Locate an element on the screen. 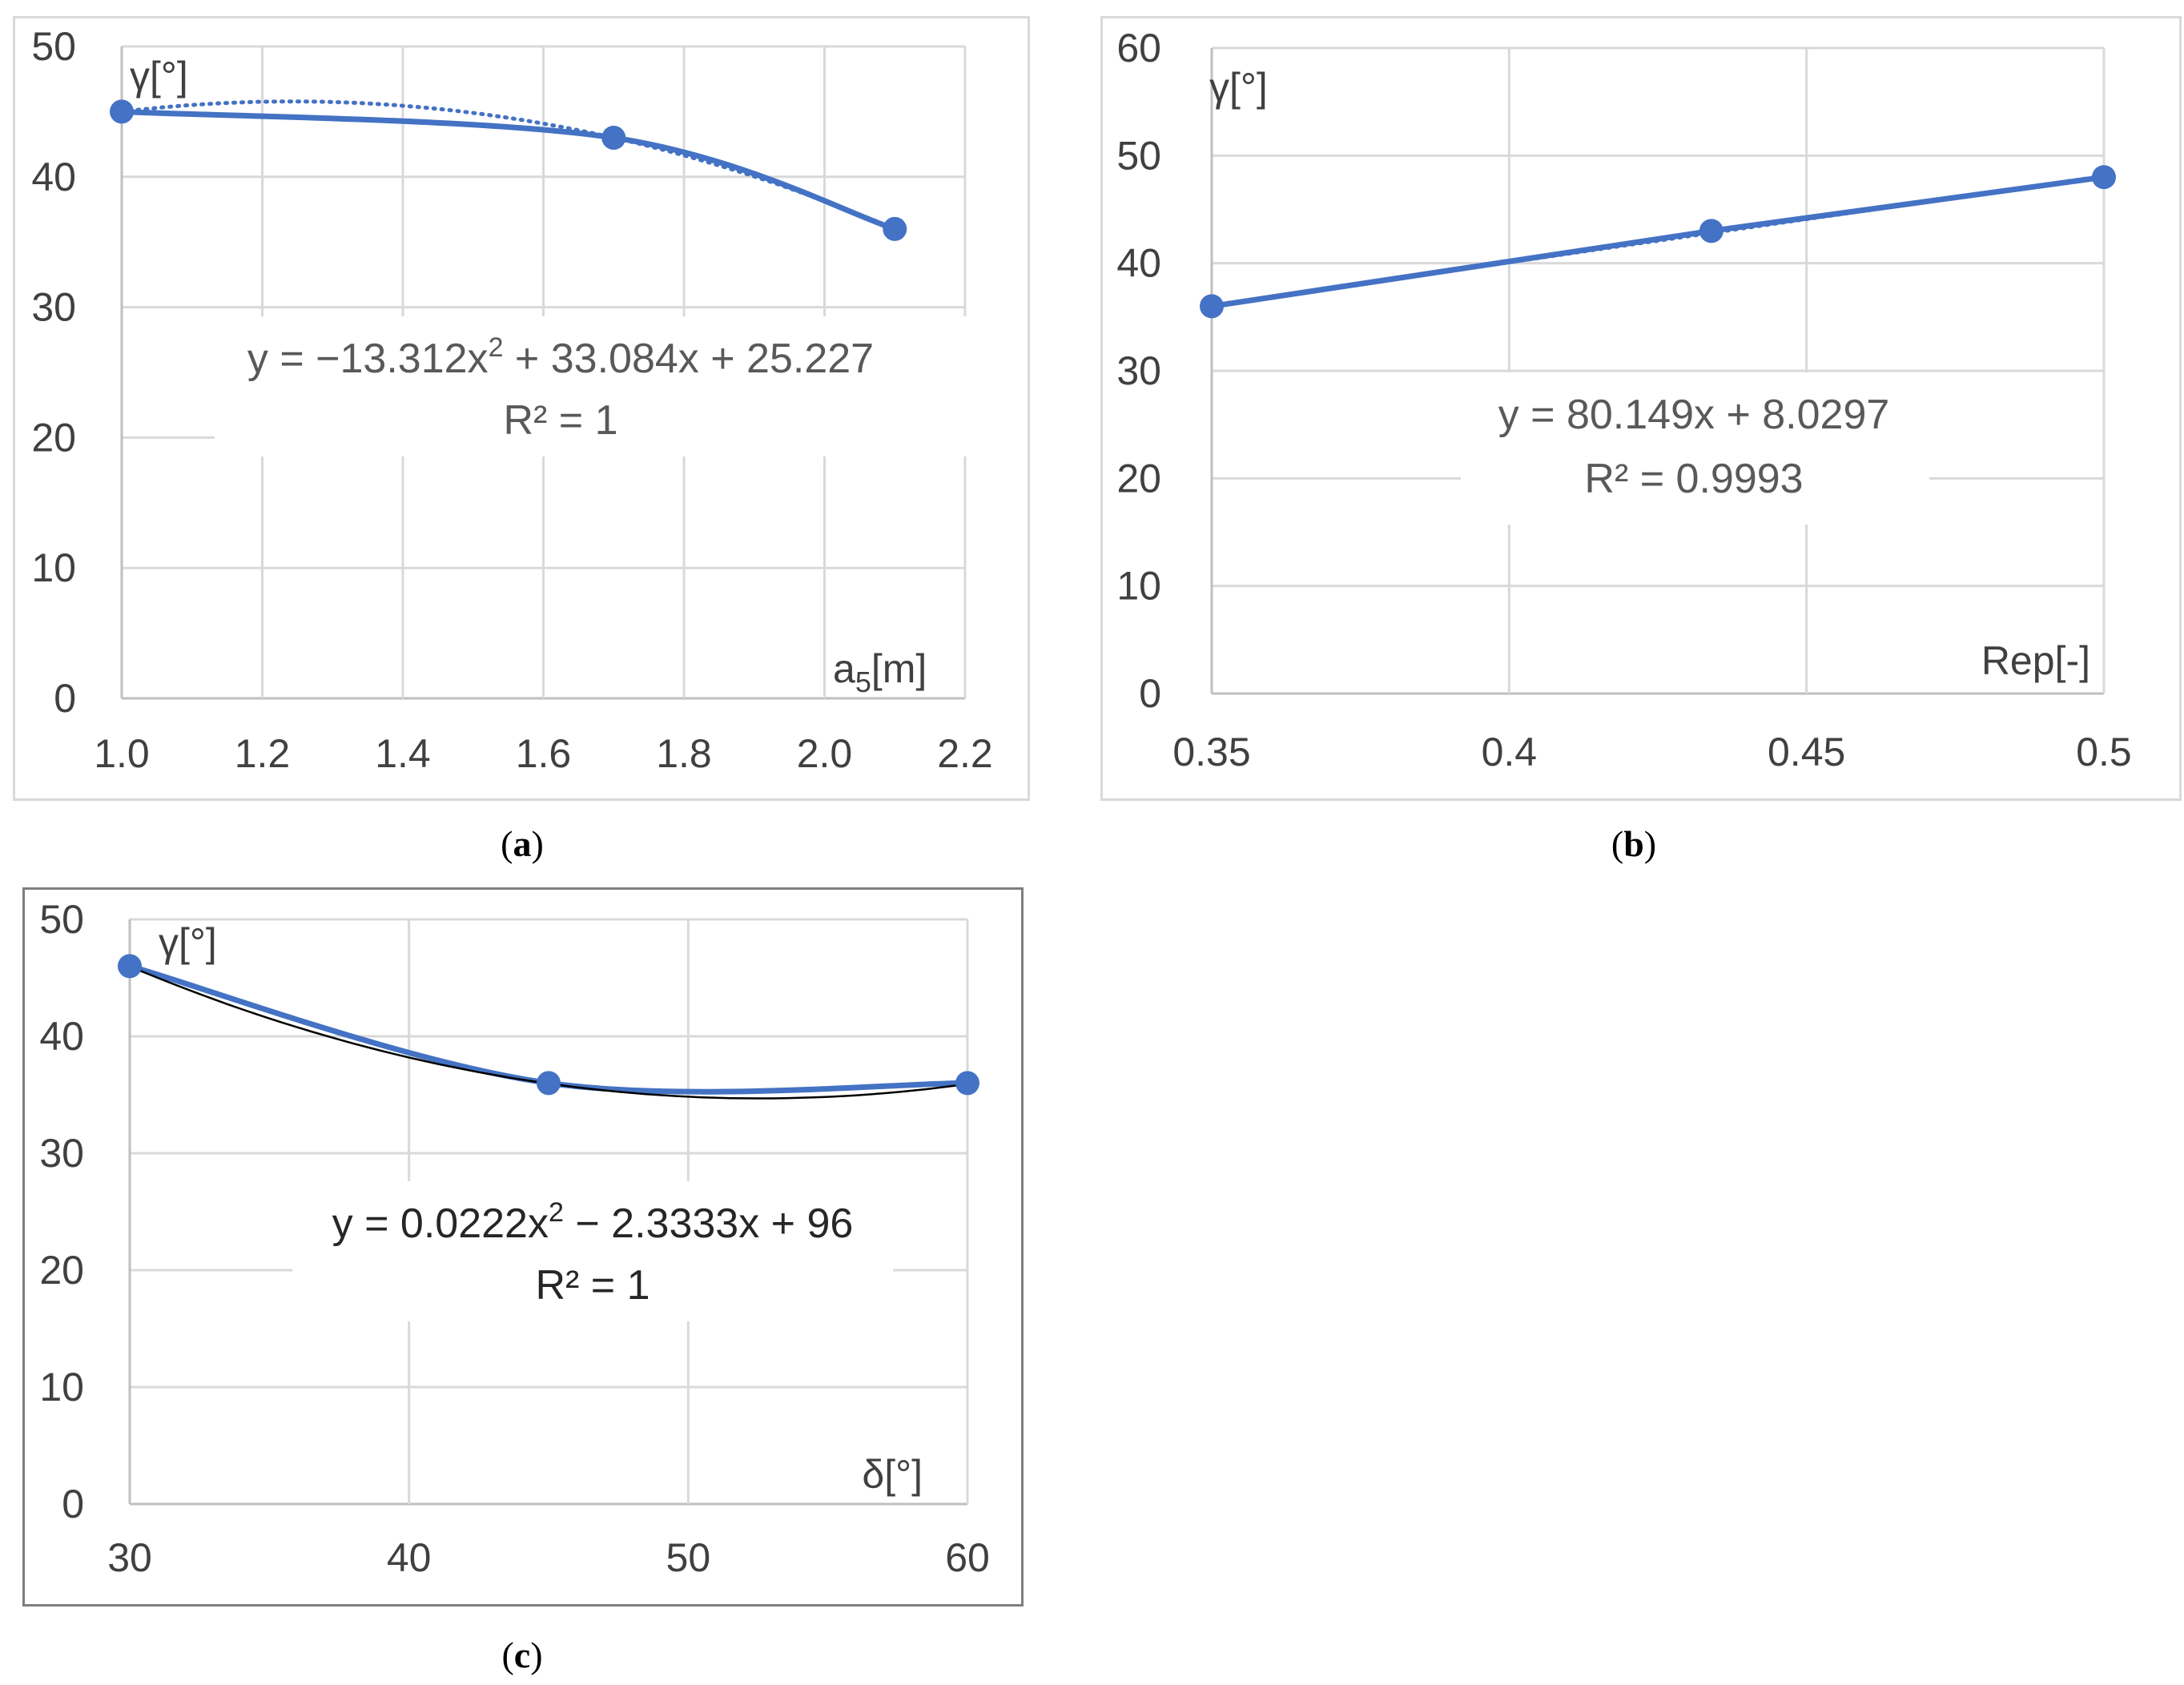 Image resolution: width=2184 pixels, height=1685 pixels. caption-a: (a) is located at coordinates (522, 843).